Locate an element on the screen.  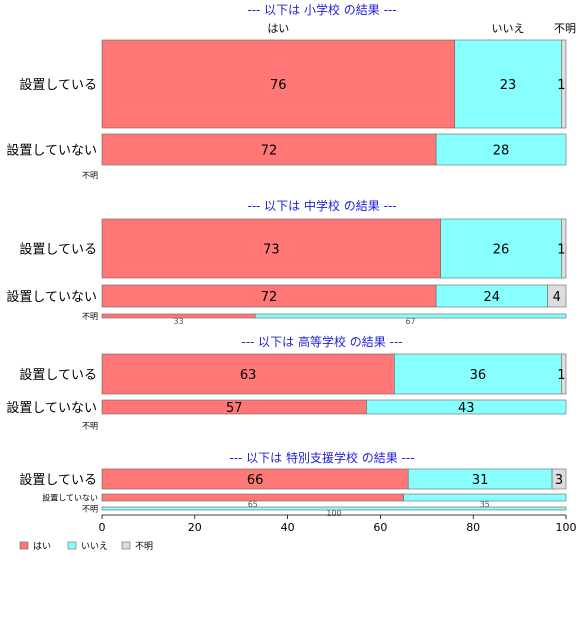
column-header: はい is located at coordinates (278, 28).